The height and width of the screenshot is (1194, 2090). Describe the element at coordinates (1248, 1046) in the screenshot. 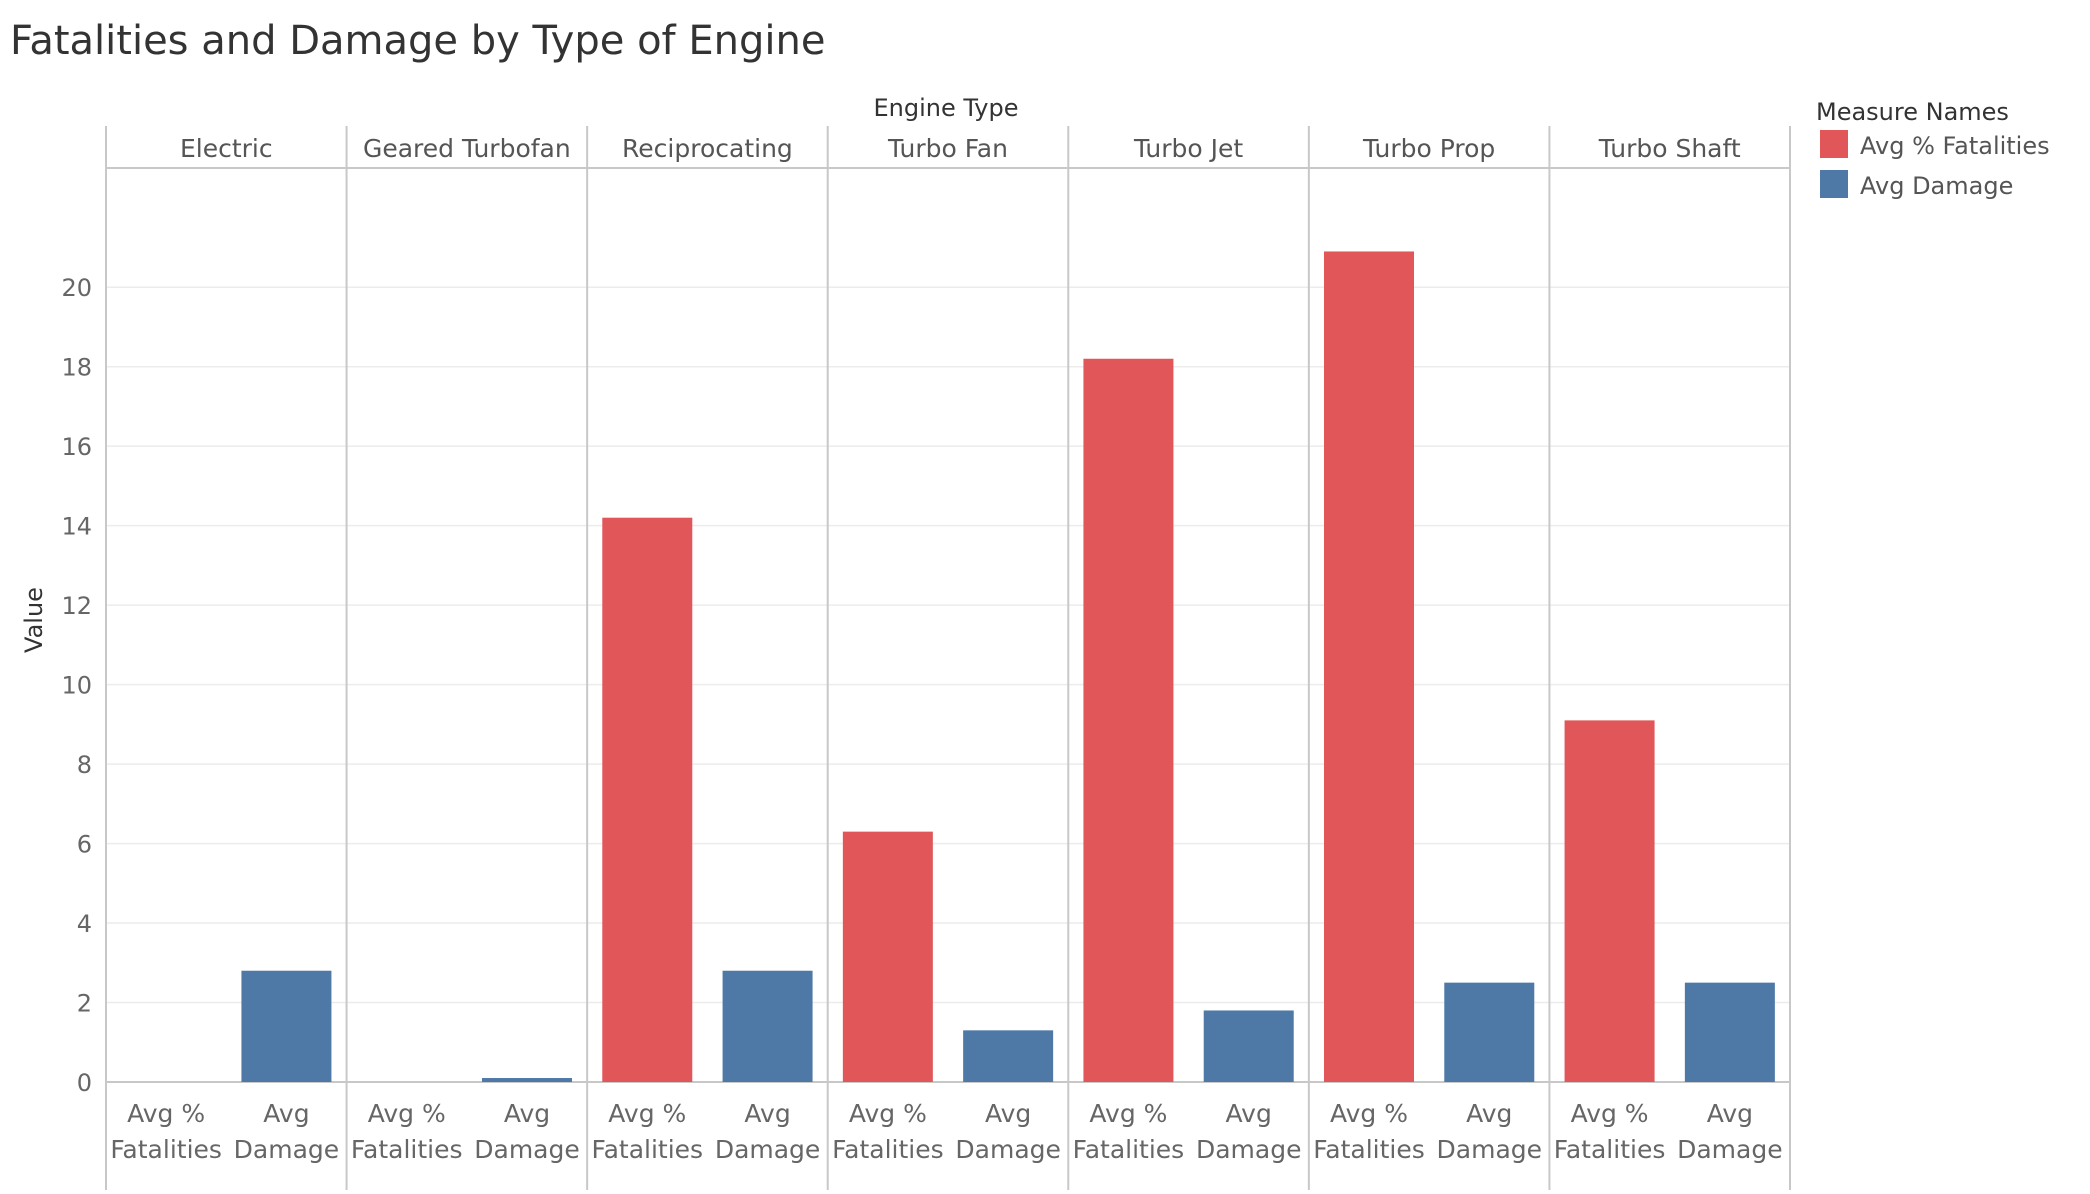

I see `bar-turbo-jet-avg-damage` at that location.